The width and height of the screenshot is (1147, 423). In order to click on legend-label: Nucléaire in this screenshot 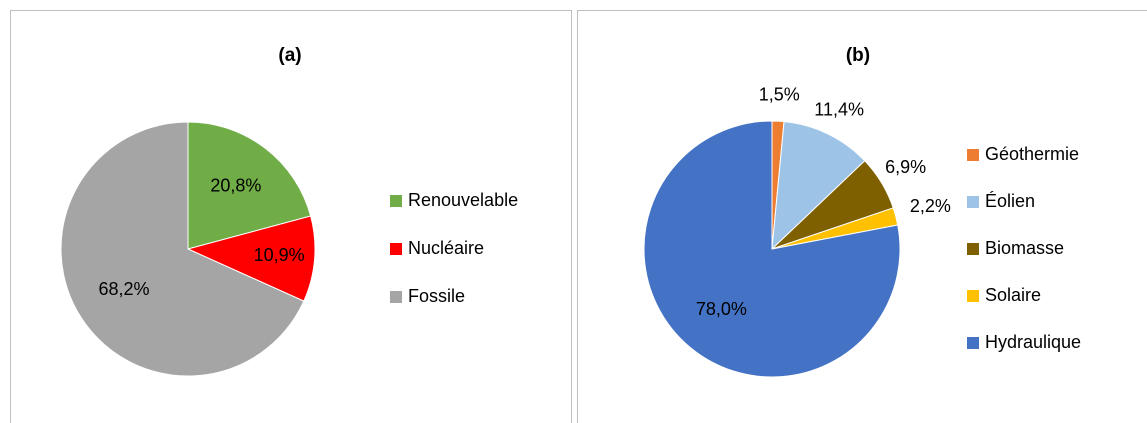, I will do `click(446, 248)`.